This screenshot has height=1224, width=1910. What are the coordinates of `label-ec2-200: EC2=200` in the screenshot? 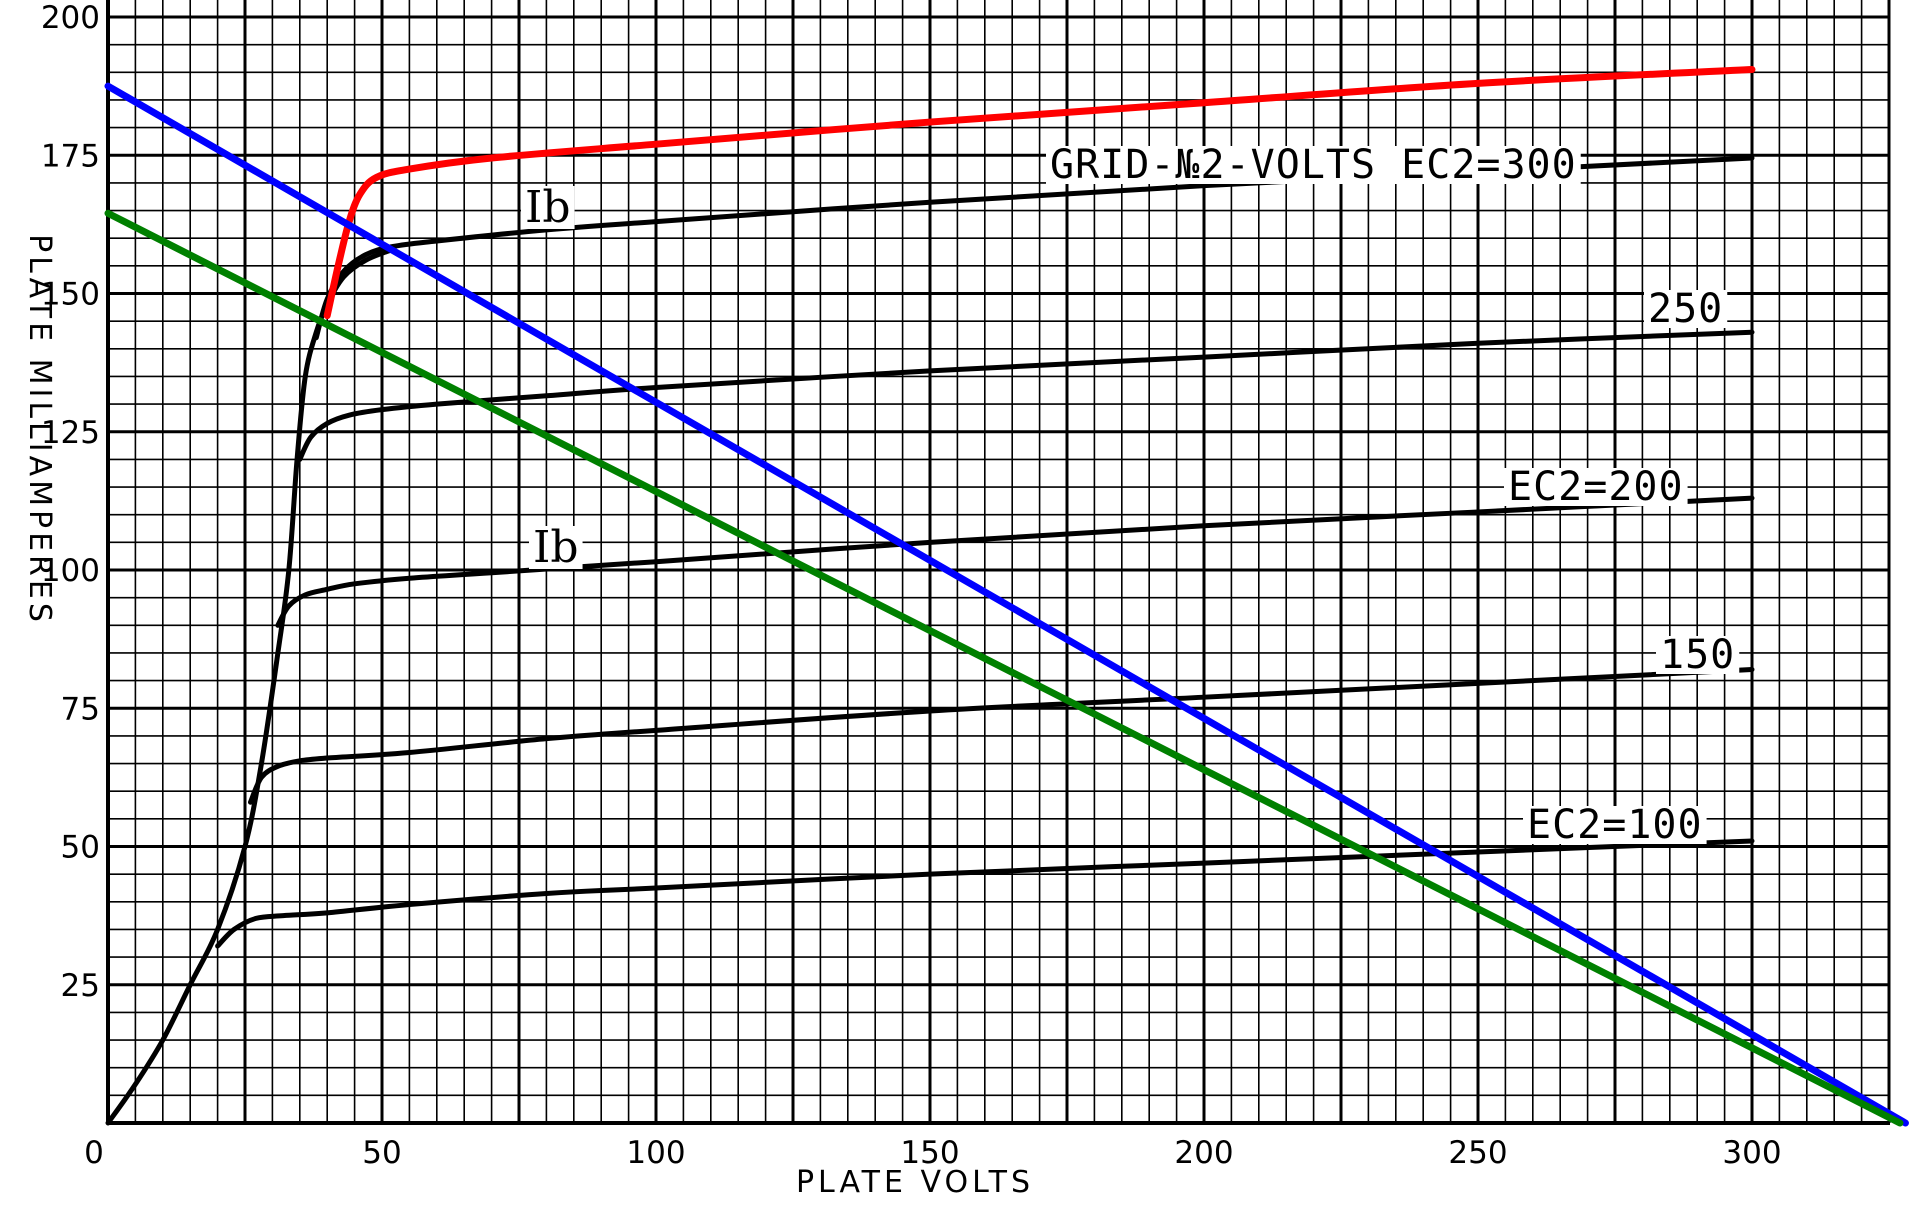 It's located at (1596, 487).